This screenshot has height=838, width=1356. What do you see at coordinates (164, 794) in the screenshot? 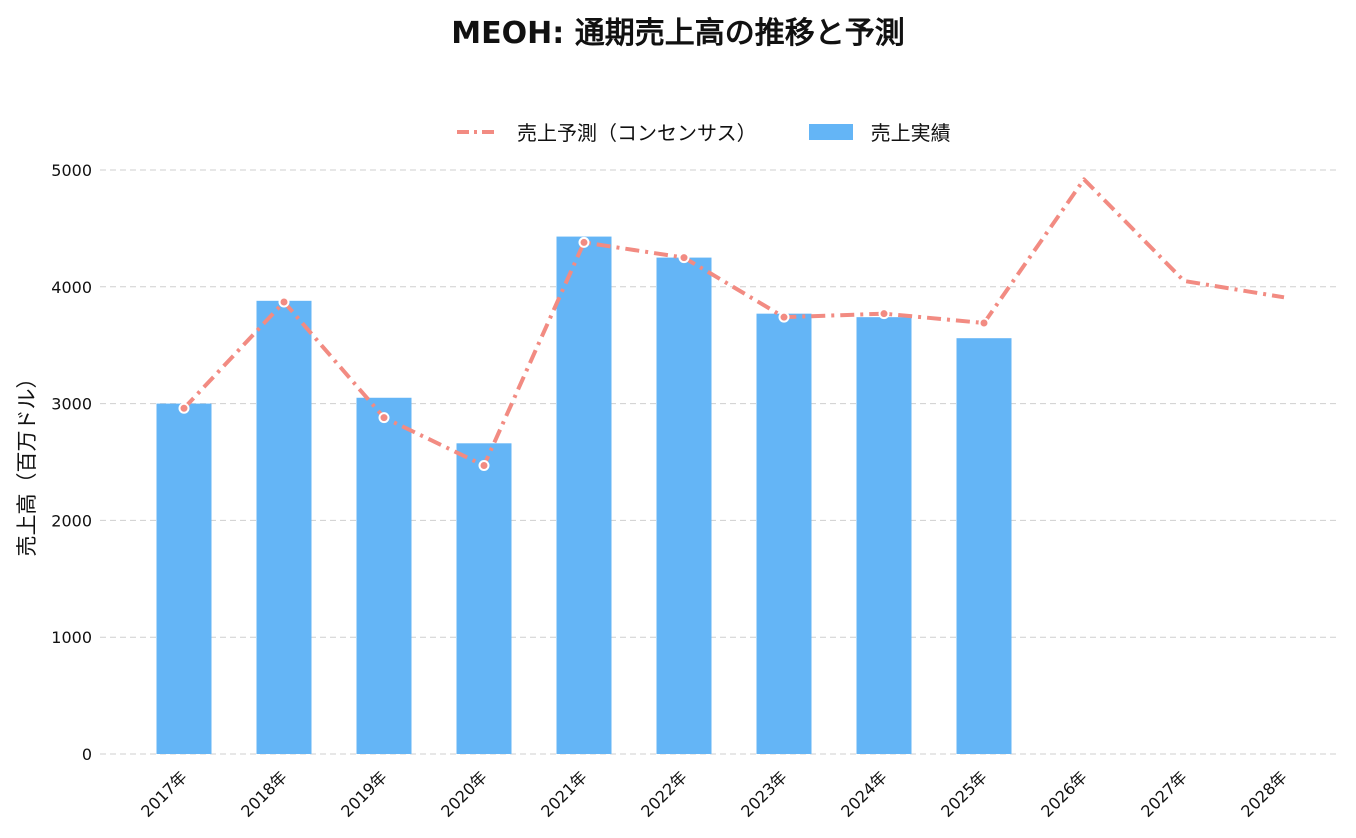
I see `x-tick-label: 2017年` at bounding box center [164, 794].